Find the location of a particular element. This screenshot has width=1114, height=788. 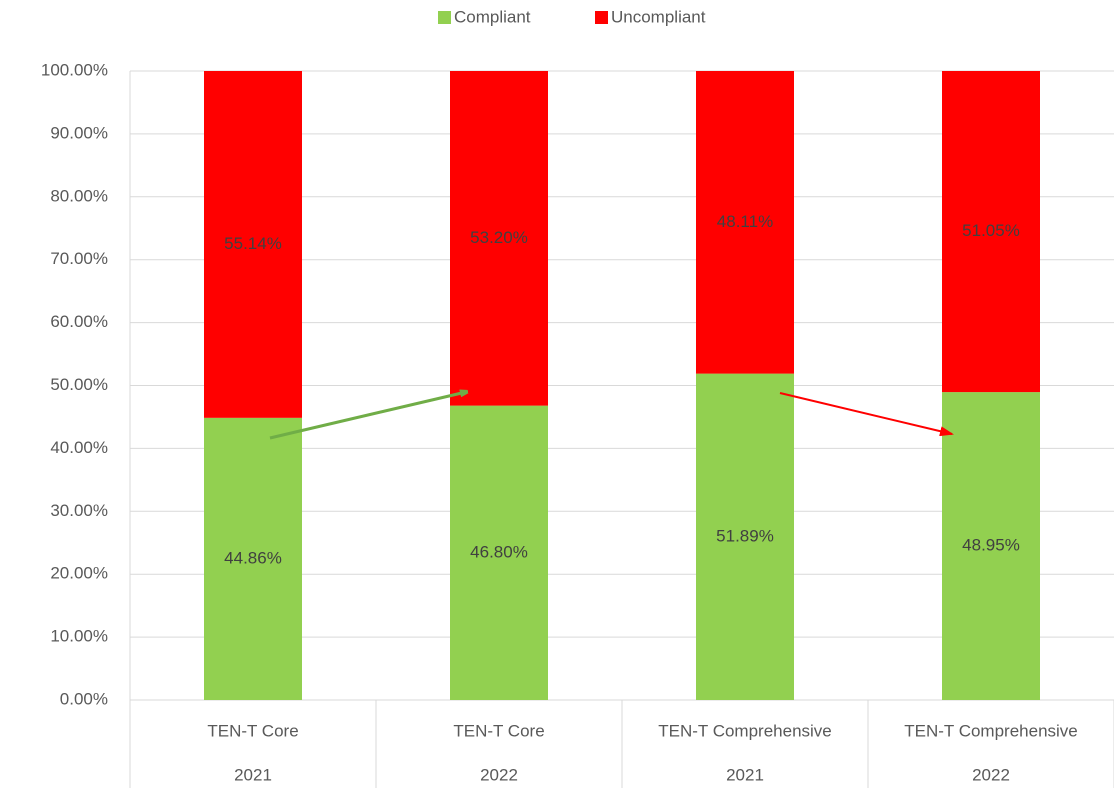

y-tick-label: 70.00% is located at coordinates (79, 258).